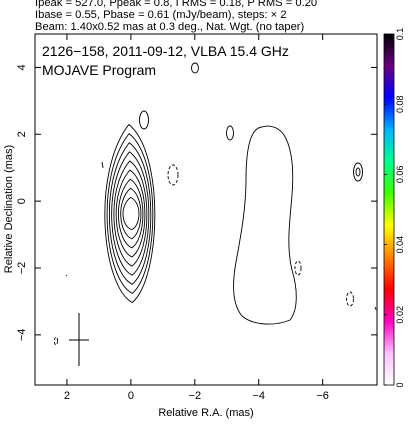  Describe the element at coordinates (400, 104) in the screenshot. I see `colorbar-tick-label: 0.08` at that location.